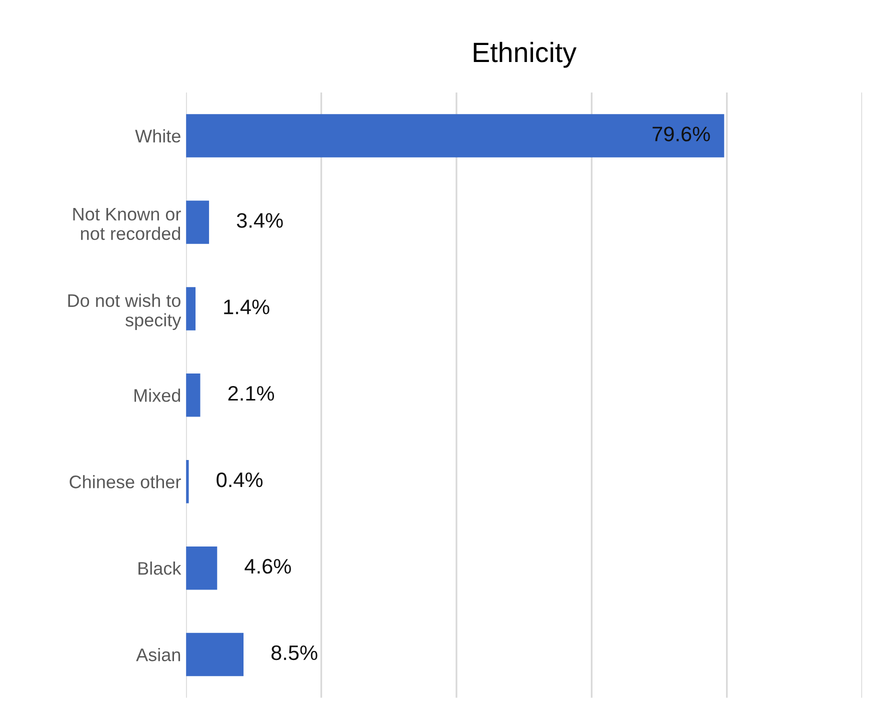  What do you see at coordinates (239, 480) in the screenshot?
I see `data-label: 0.4%` at bounding box center [239, 480].